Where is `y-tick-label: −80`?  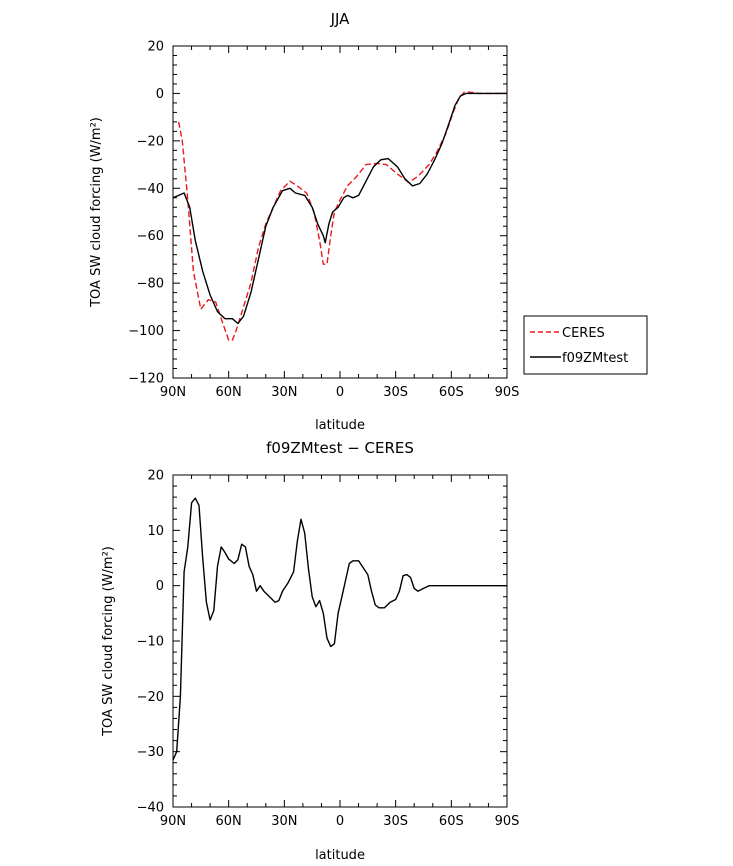 y-tick-label: −80 is located at coordinates (150, 284).